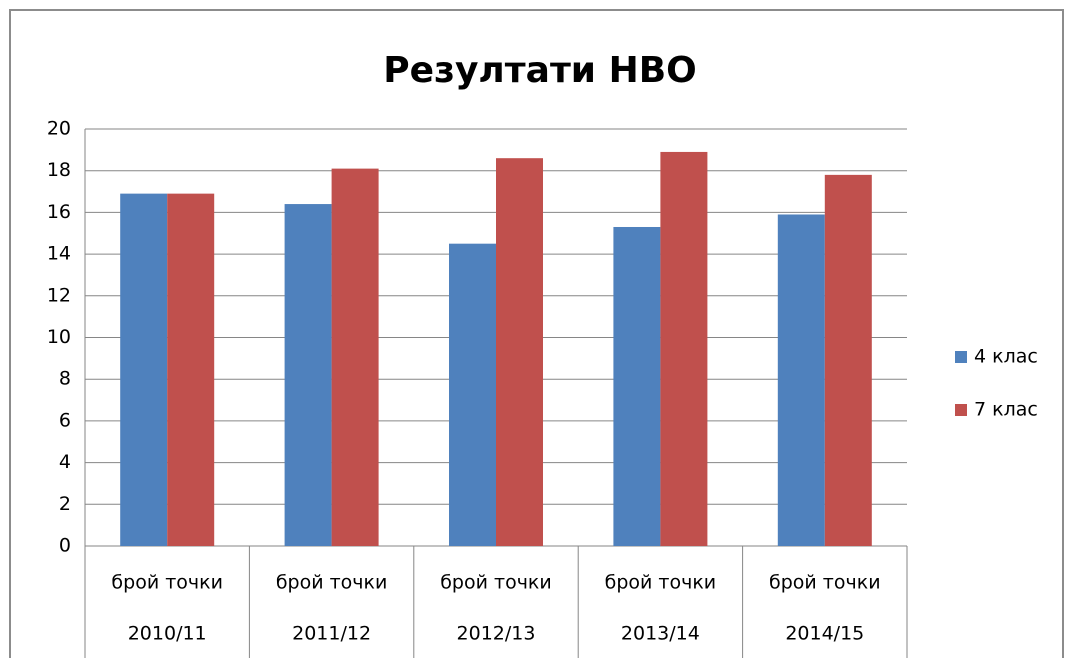 Image resolution: width=1073 pixels, height=658 pixels. What do you see at coordinates (59, 129) in the screenshot?
I see `y-tick-label: 20` at bounding box center [59, 129].